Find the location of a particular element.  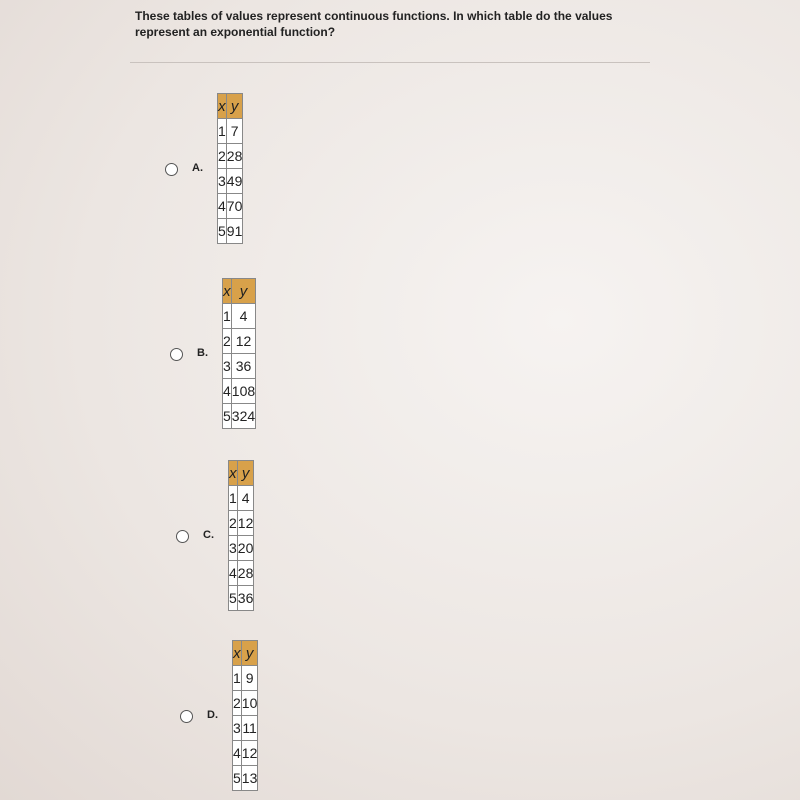

table-row: 3 11 is located at coordinates (245, 728).